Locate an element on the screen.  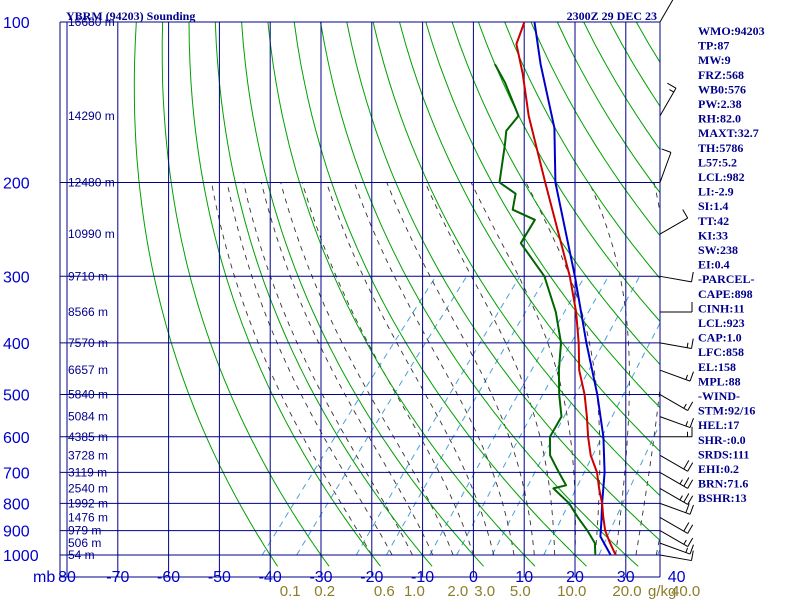
index-item: EI:0.4 is located at coordinates (714, 265).